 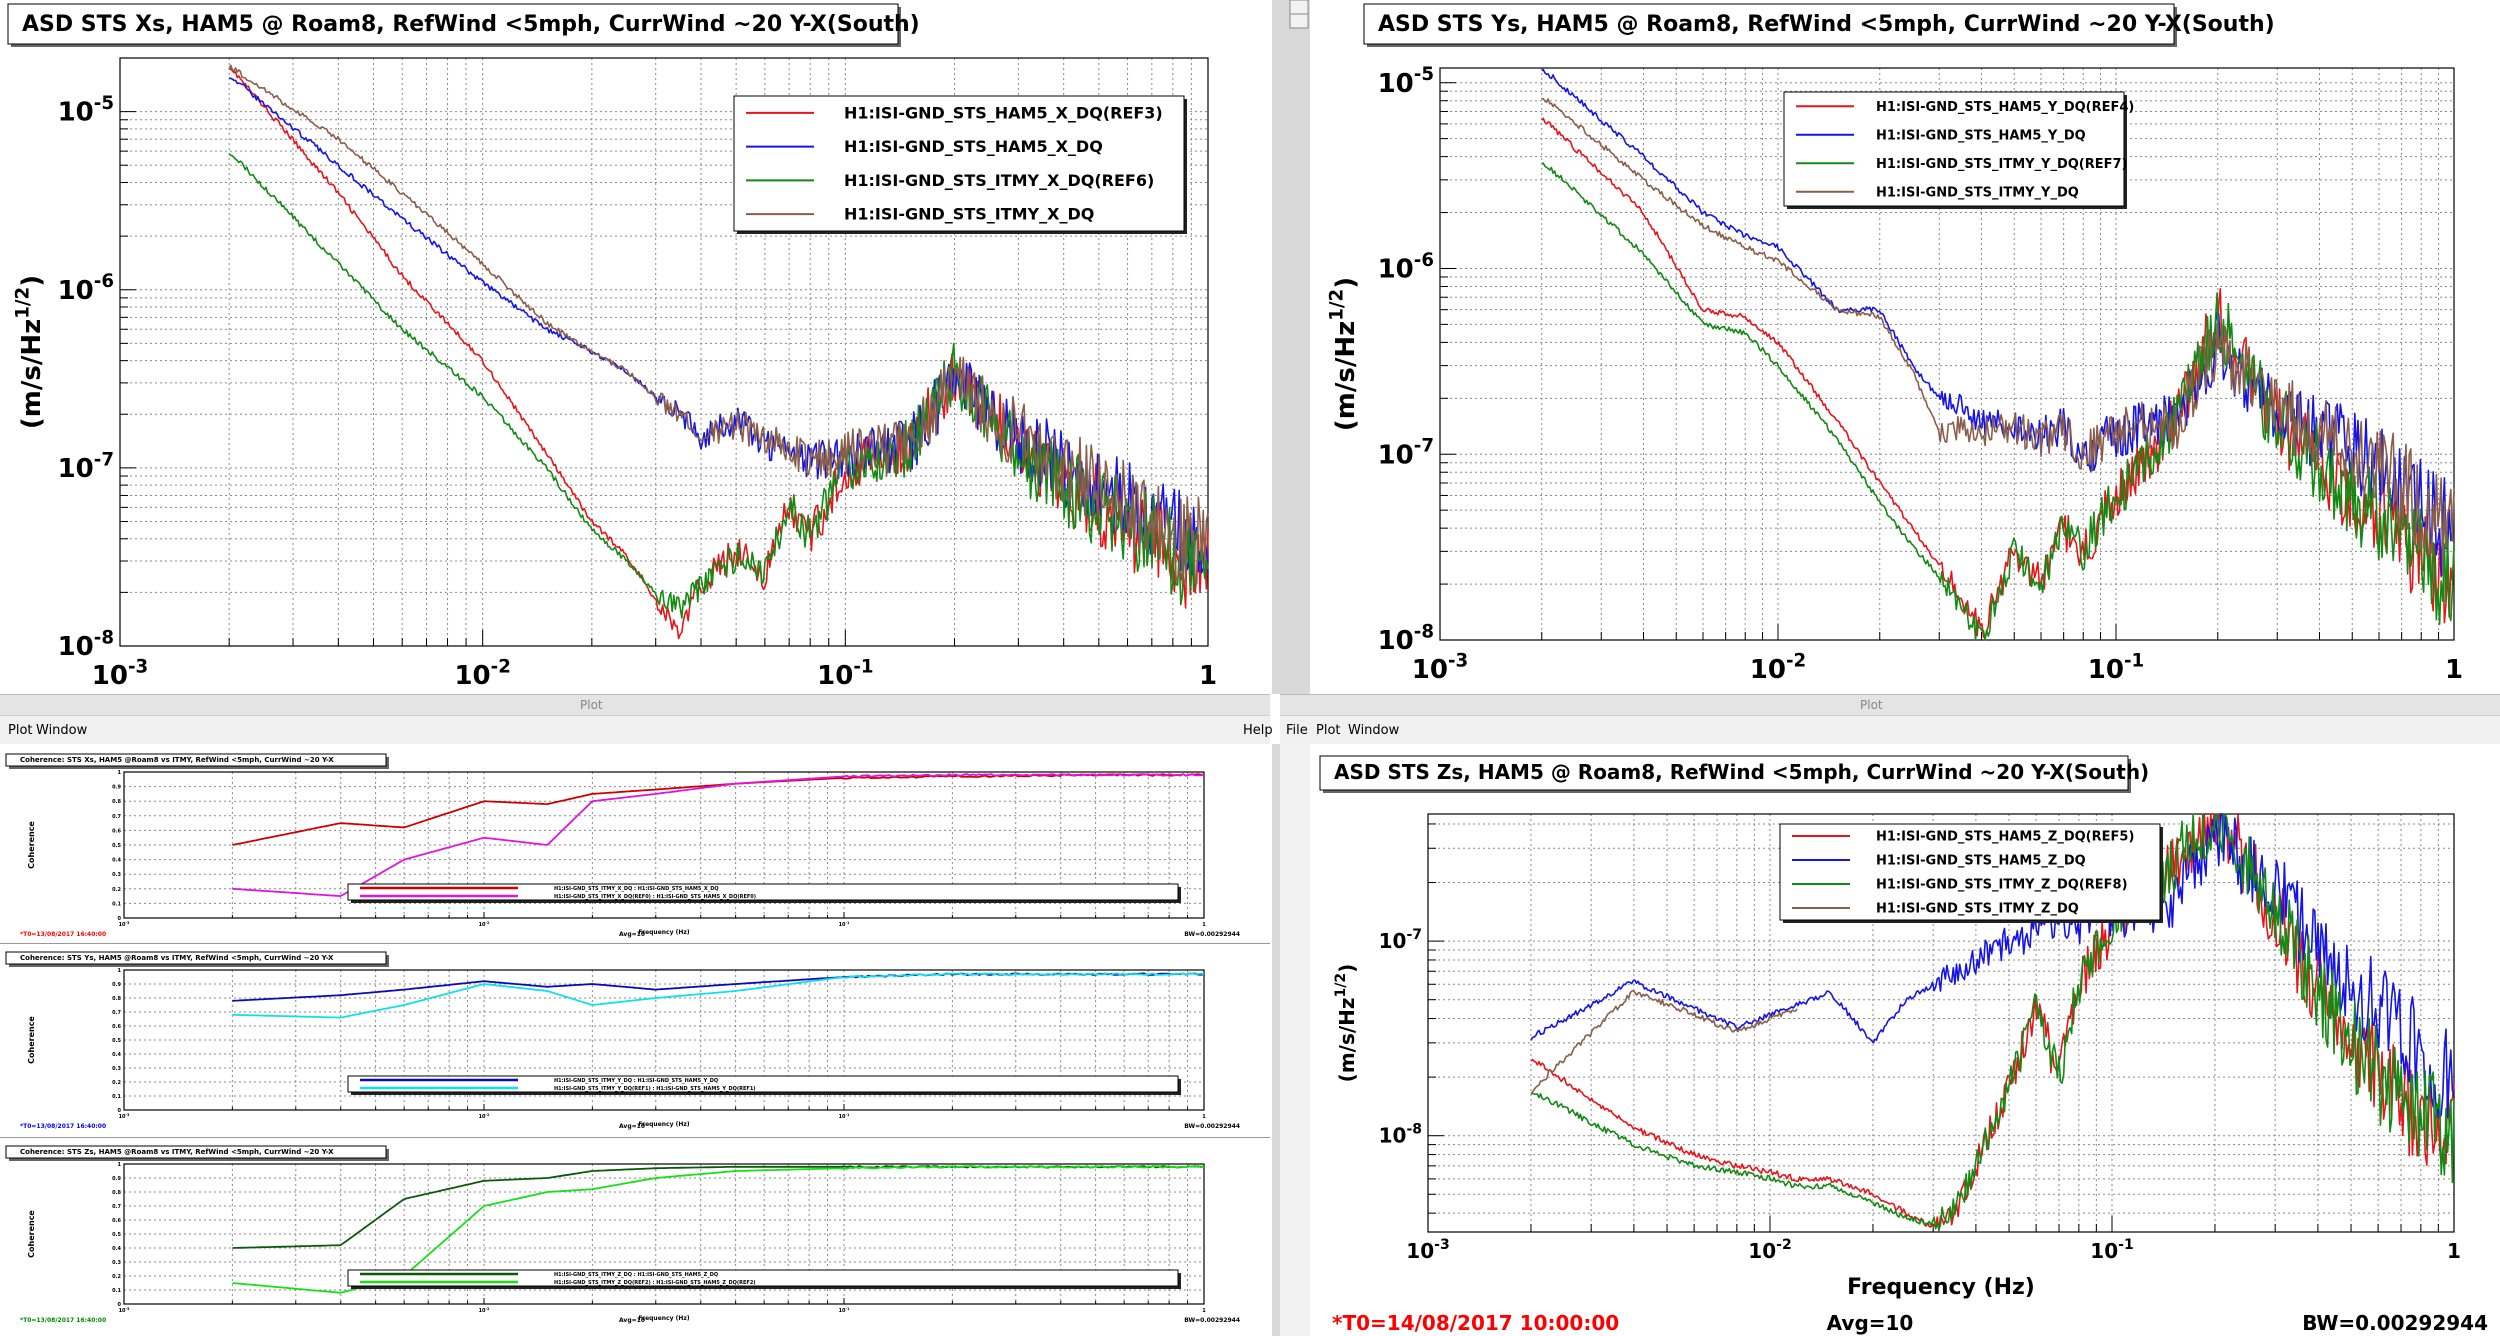 What do you see at coordinates (2005, 837) in the screenshot?
I see `legend-entry: H1:ISI-GND_STS_HAM5_Z_DQ(REF5)` at bounding box center [2005, 837].